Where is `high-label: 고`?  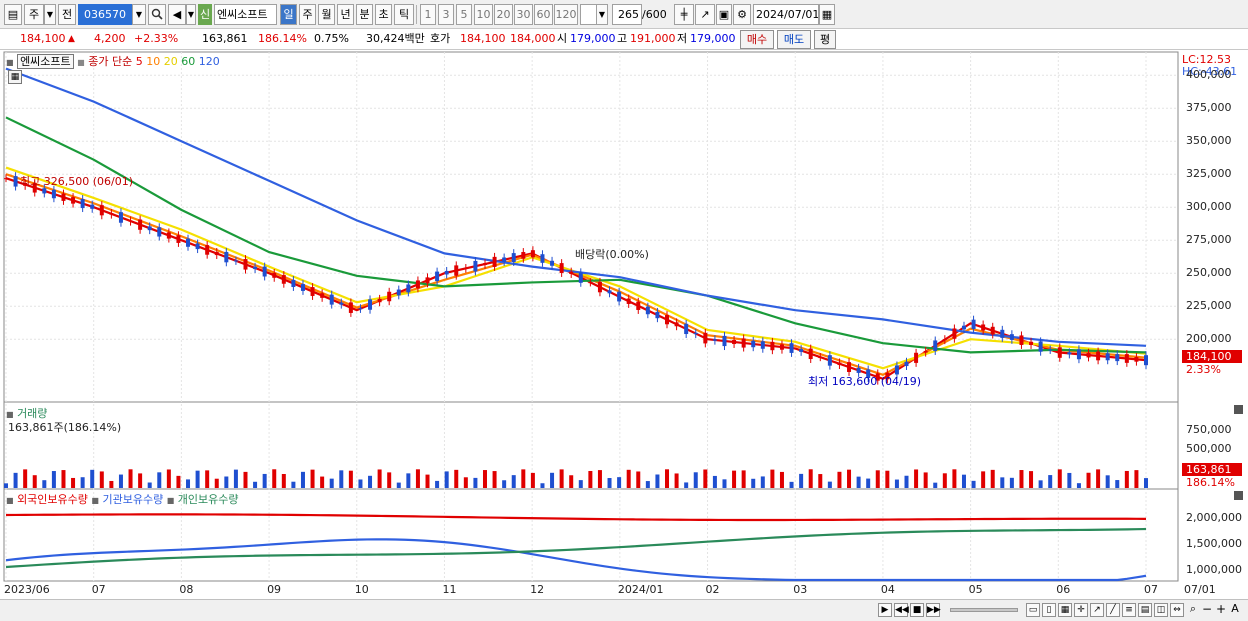
high-label: 고 is located at coordinates (622, 38).